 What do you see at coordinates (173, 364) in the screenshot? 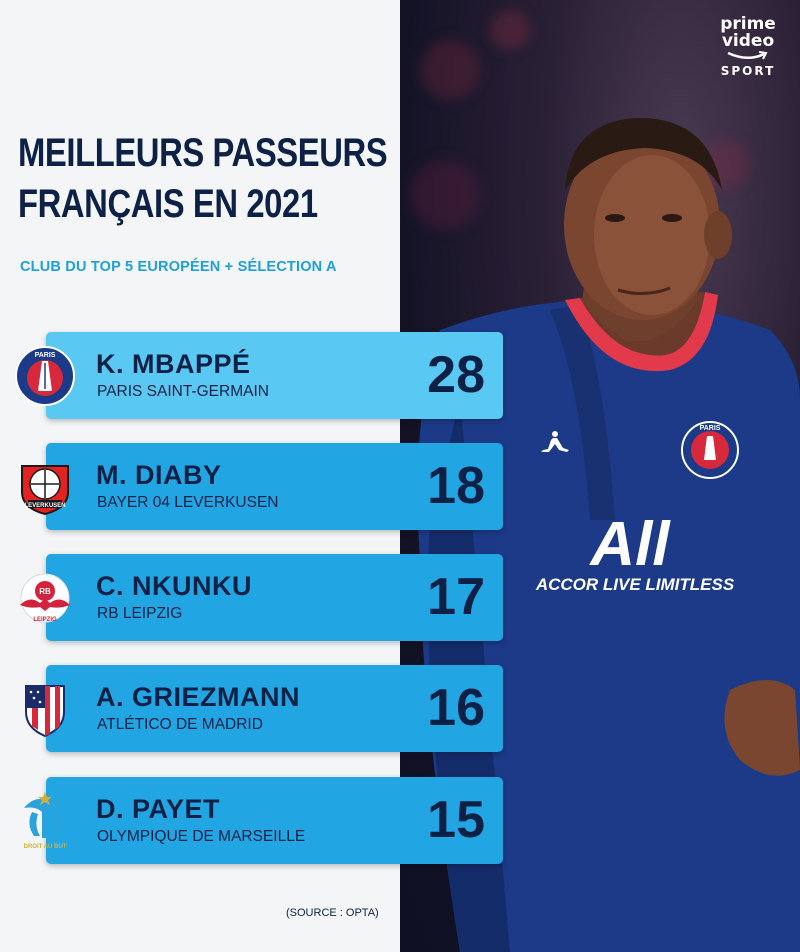
I see `player-name: K. MBAPPÉ` at bounding box center [173, 364].